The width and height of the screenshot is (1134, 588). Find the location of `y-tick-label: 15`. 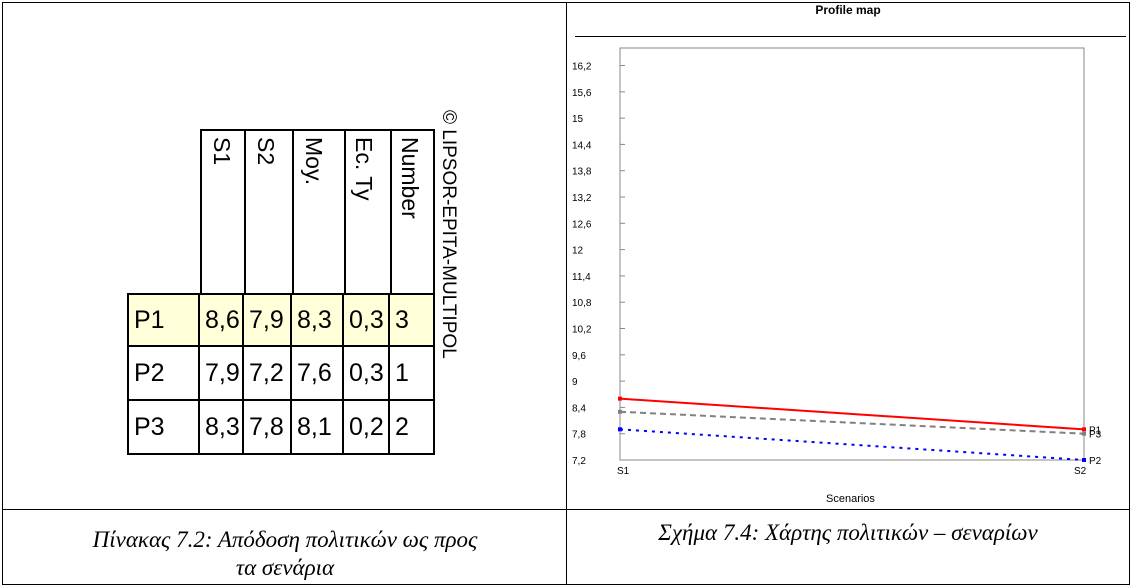

y-tick-label: 15 is located at coordinates (578, 119).